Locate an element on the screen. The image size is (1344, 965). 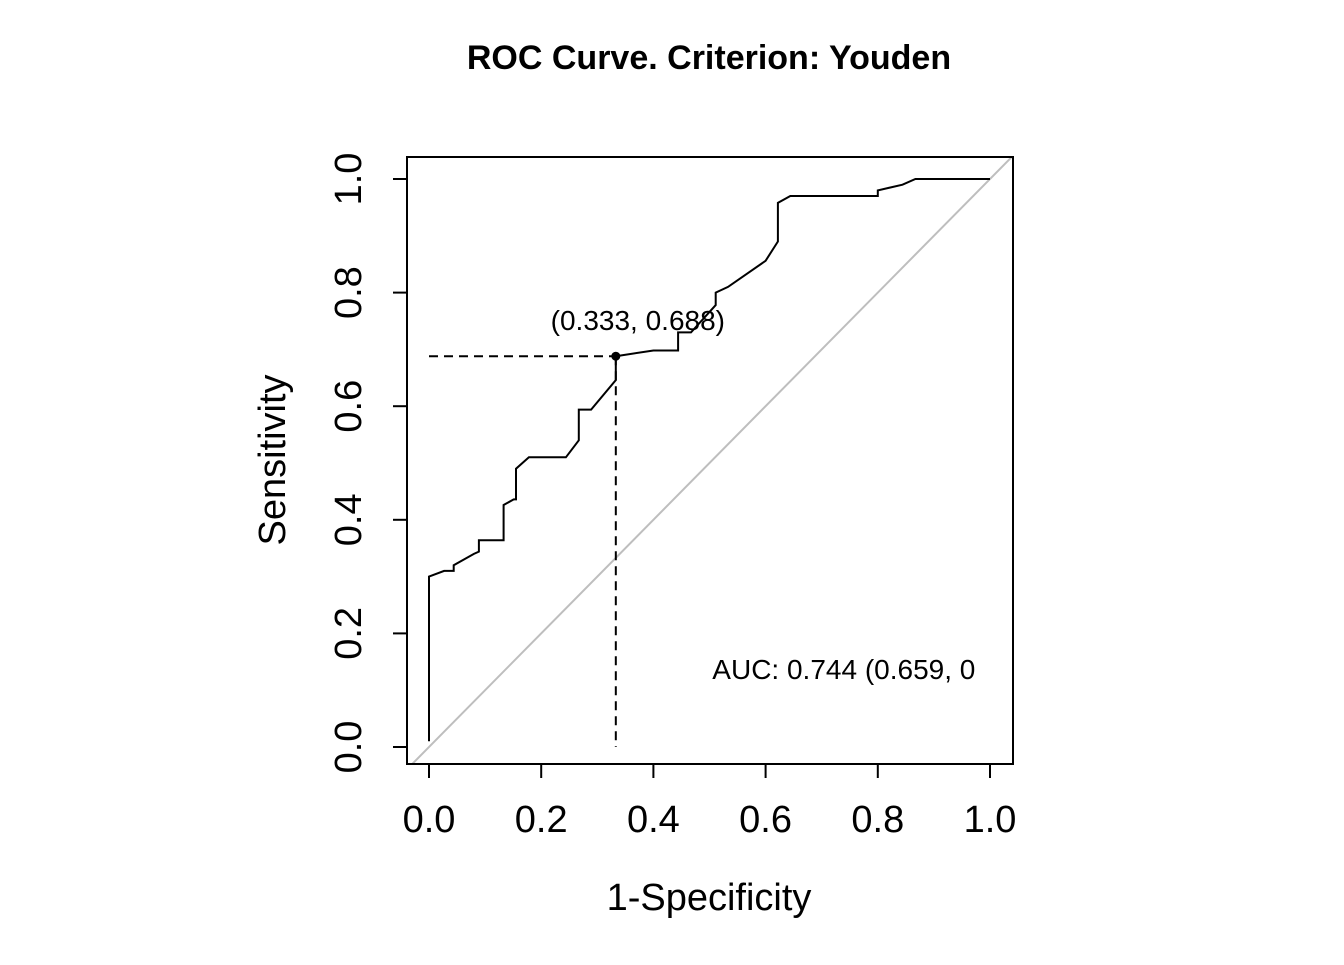
y-axis-label: Sensitivity is located at coordinates (273, 459).